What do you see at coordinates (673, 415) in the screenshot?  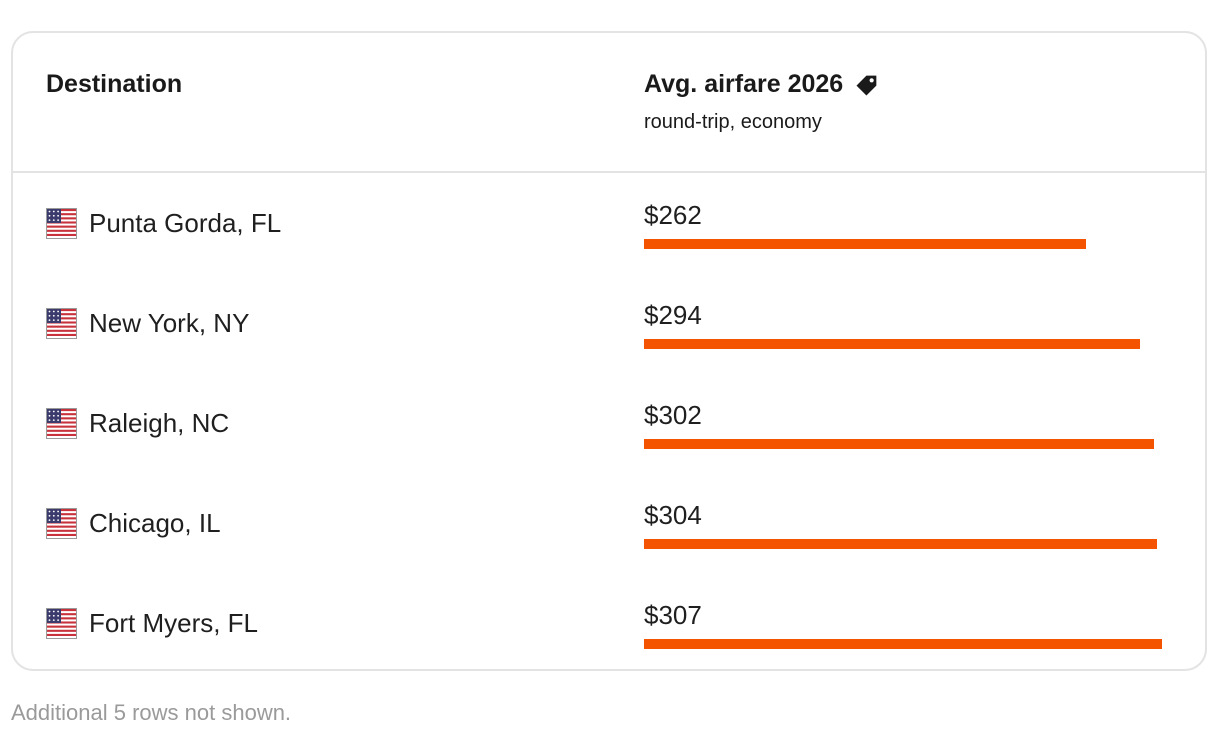 I see `airfare-value-label: $302` at bounding box center [673, 415].